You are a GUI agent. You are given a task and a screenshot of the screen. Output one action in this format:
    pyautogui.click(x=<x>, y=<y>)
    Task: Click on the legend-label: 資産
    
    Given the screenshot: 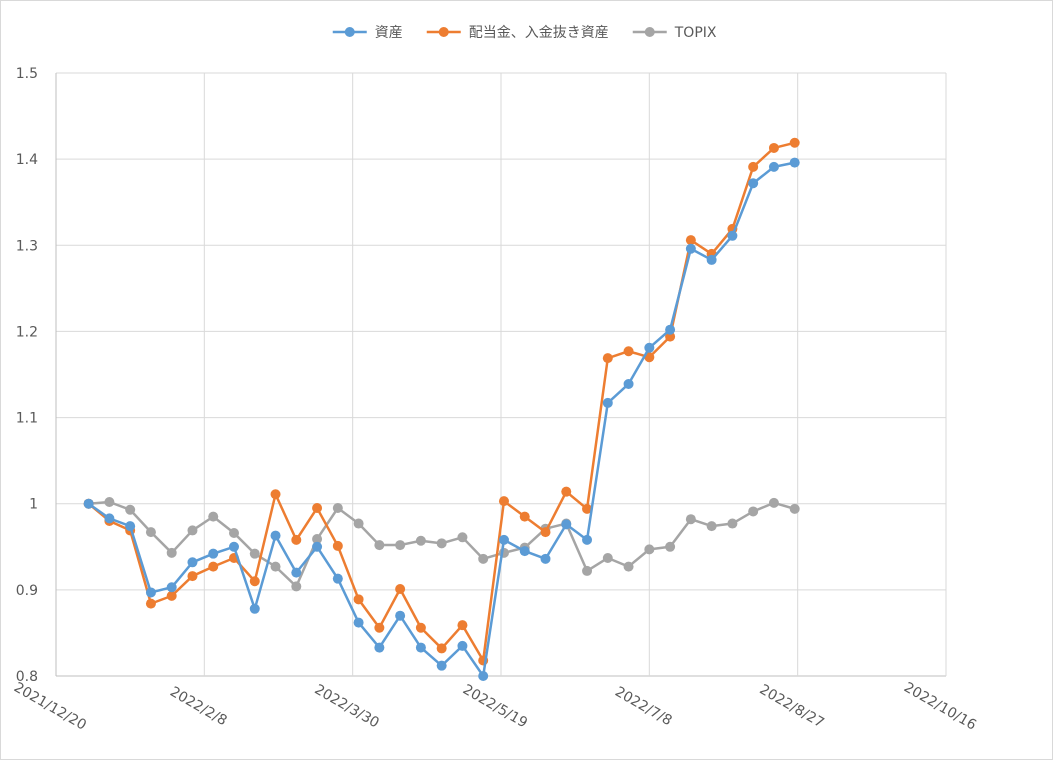 What is the action you would take?
    pyautogui.click(x=389, y=33)
    